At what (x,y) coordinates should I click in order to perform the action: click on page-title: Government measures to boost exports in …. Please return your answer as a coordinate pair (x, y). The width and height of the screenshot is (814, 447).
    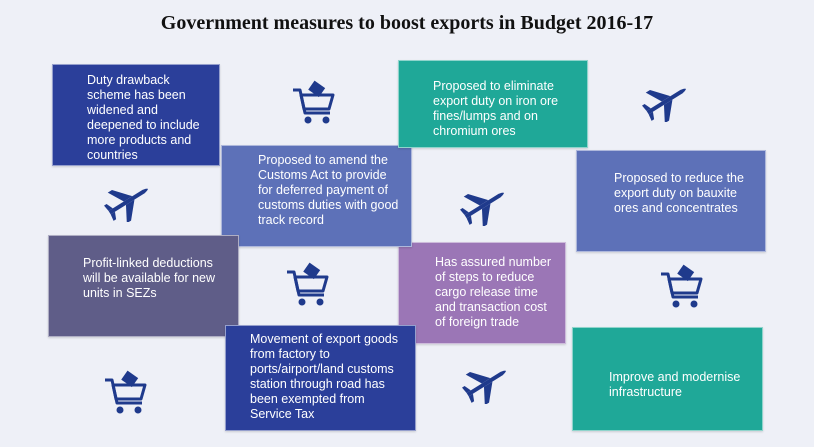
    Looking at the image, I should click on (407, 23).